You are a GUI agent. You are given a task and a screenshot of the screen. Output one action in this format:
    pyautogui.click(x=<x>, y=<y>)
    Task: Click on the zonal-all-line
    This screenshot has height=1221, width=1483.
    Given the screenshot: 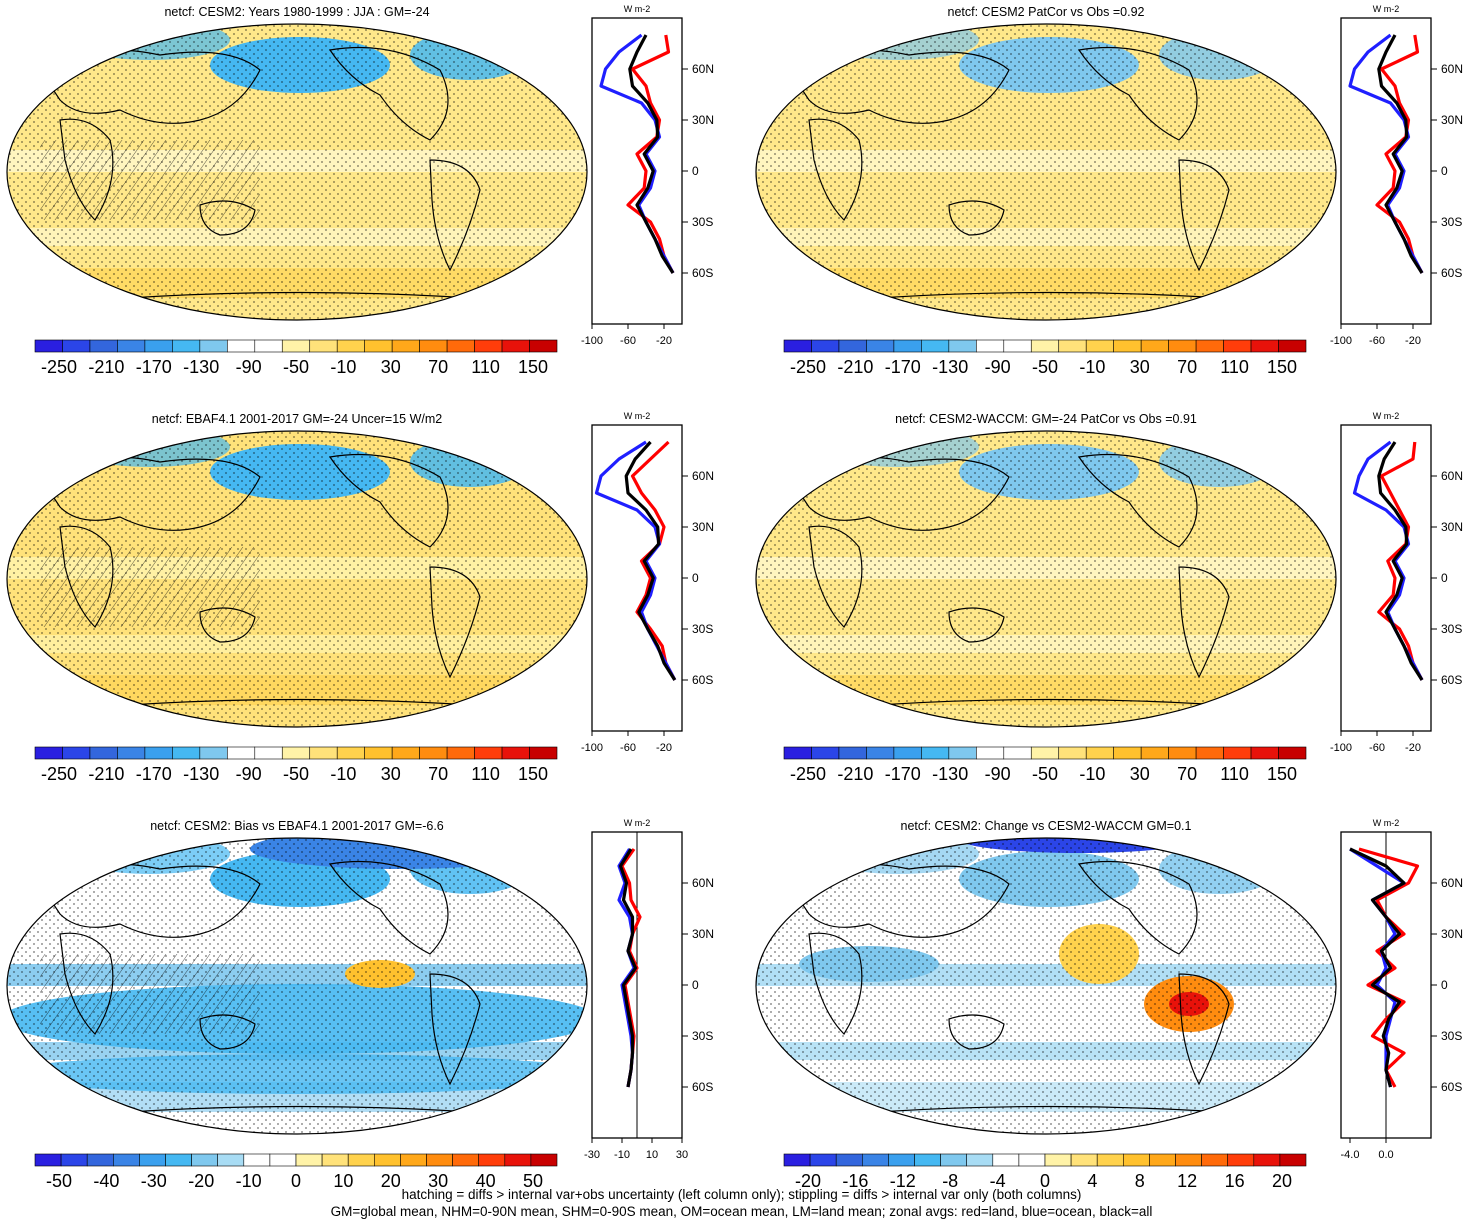 What is the action you would take?
    pyautogui.click(x=1400, y=561)
    